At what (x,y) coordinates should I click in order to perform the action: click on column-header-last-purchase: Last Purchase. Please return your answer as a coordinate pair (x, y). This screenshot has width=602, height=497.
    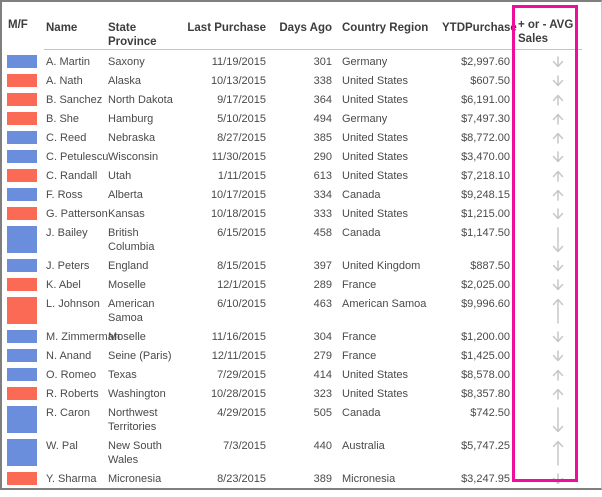
    Looking at the image, I should click on (226, 27).